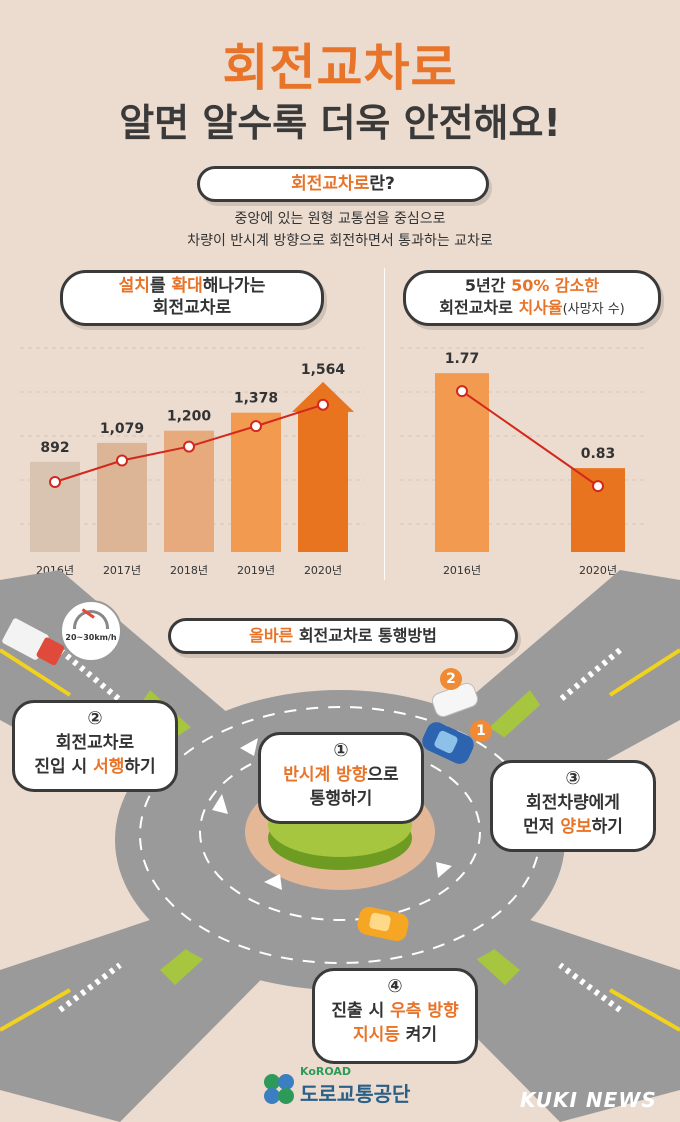 This screenshot has height=1122, width=680. What do you see at coordinates (644, 672) in the screenshot?
I see `center-line-ne` at bounding box center [644, 672].